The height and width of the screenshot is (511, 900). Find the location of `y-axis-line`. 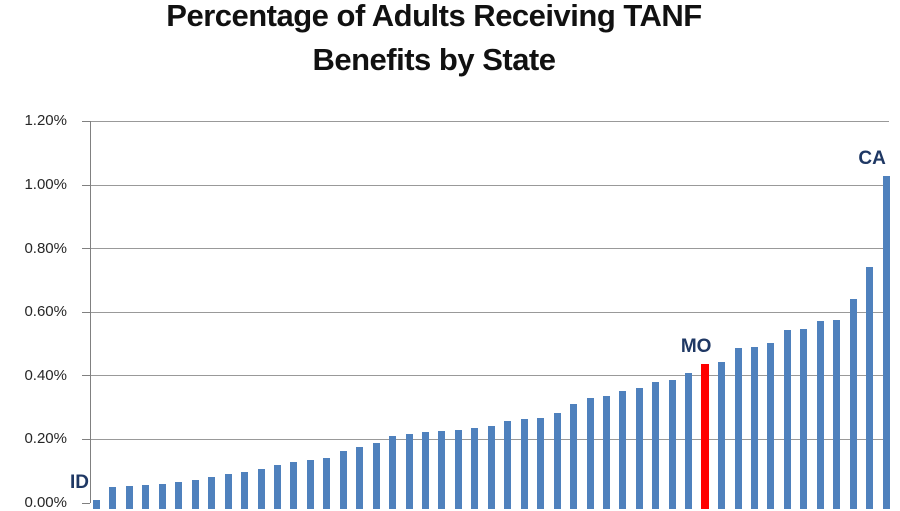

y-axis-line is located at coordinates (90, 312).